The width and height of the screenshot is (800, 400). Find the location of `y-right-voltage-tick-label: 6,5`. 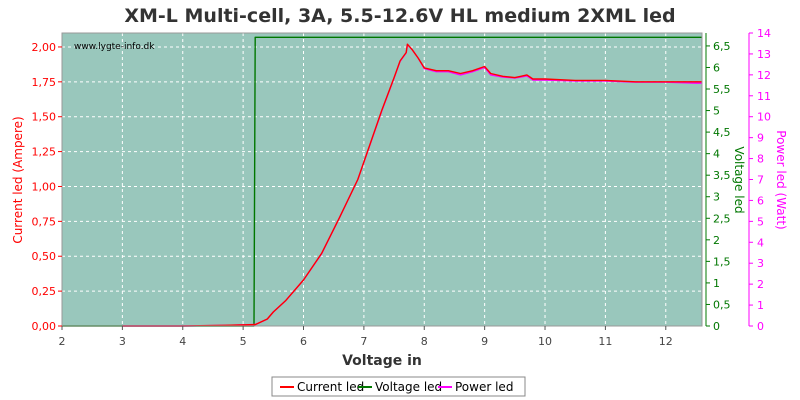

y-right-voltage-tick-label: 6,5 is located at coordinates (722, 46).